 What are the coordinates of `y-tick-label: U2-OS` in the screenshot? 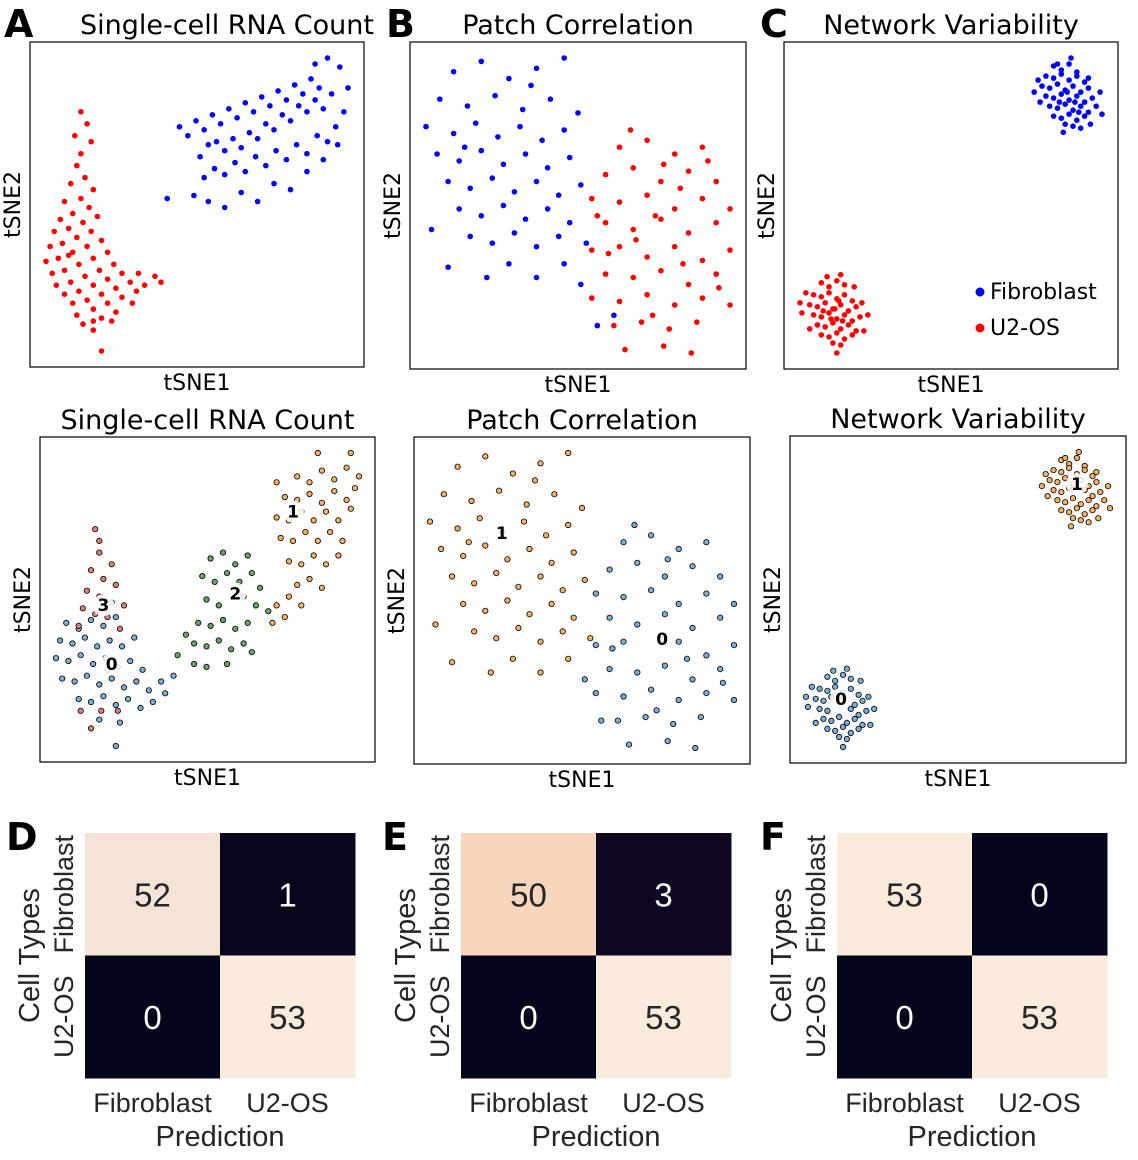 It's located at (816, 1016).